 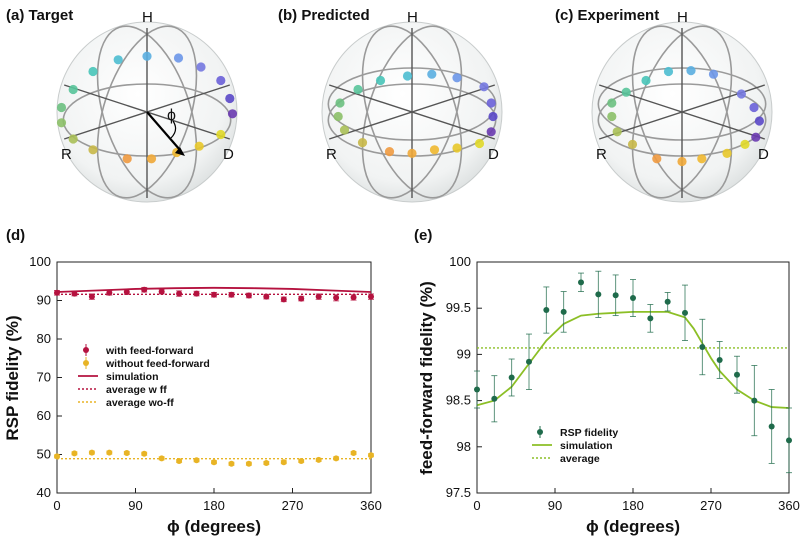 What do you see at coordinates (586, 446) in the screenshot?
I see `legend-label: simulation` at bounding box center [586, 446].